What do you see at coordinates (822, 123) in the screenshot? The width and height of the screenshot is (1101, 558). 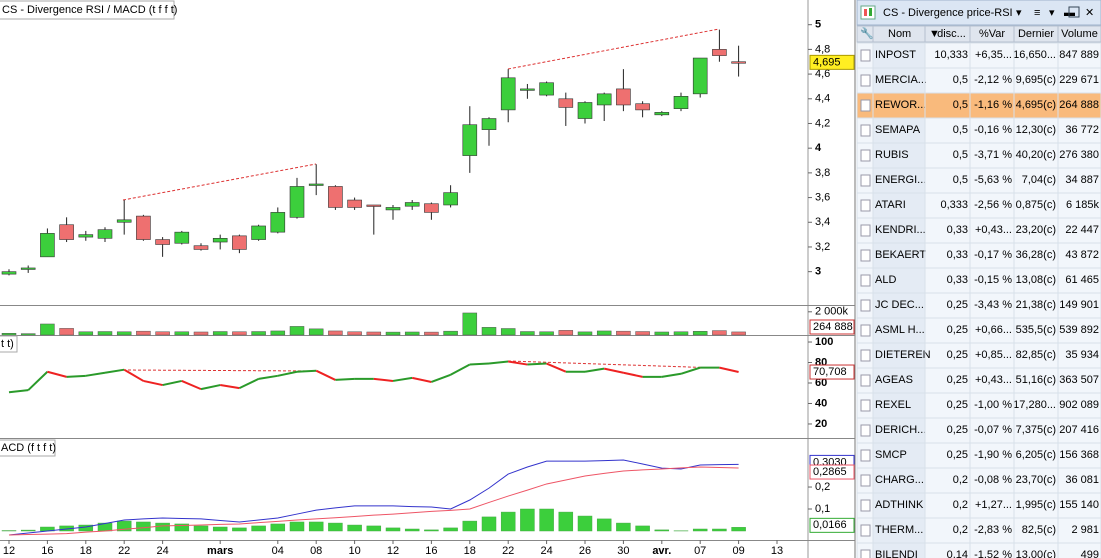 I see `y-tick-label: 4,2` at bounding box center [822, 123].